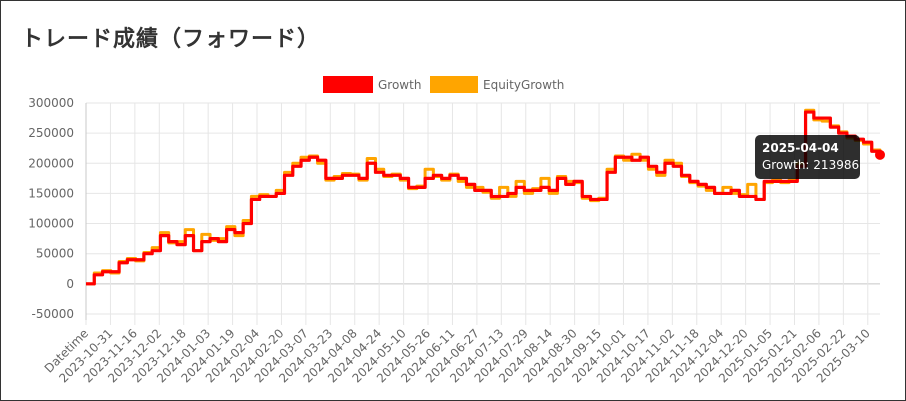  What do you see at coordinates (399, 85) in the screenshot?
I see `legend-label-growth: Growth` at bounding box center [399, 85].